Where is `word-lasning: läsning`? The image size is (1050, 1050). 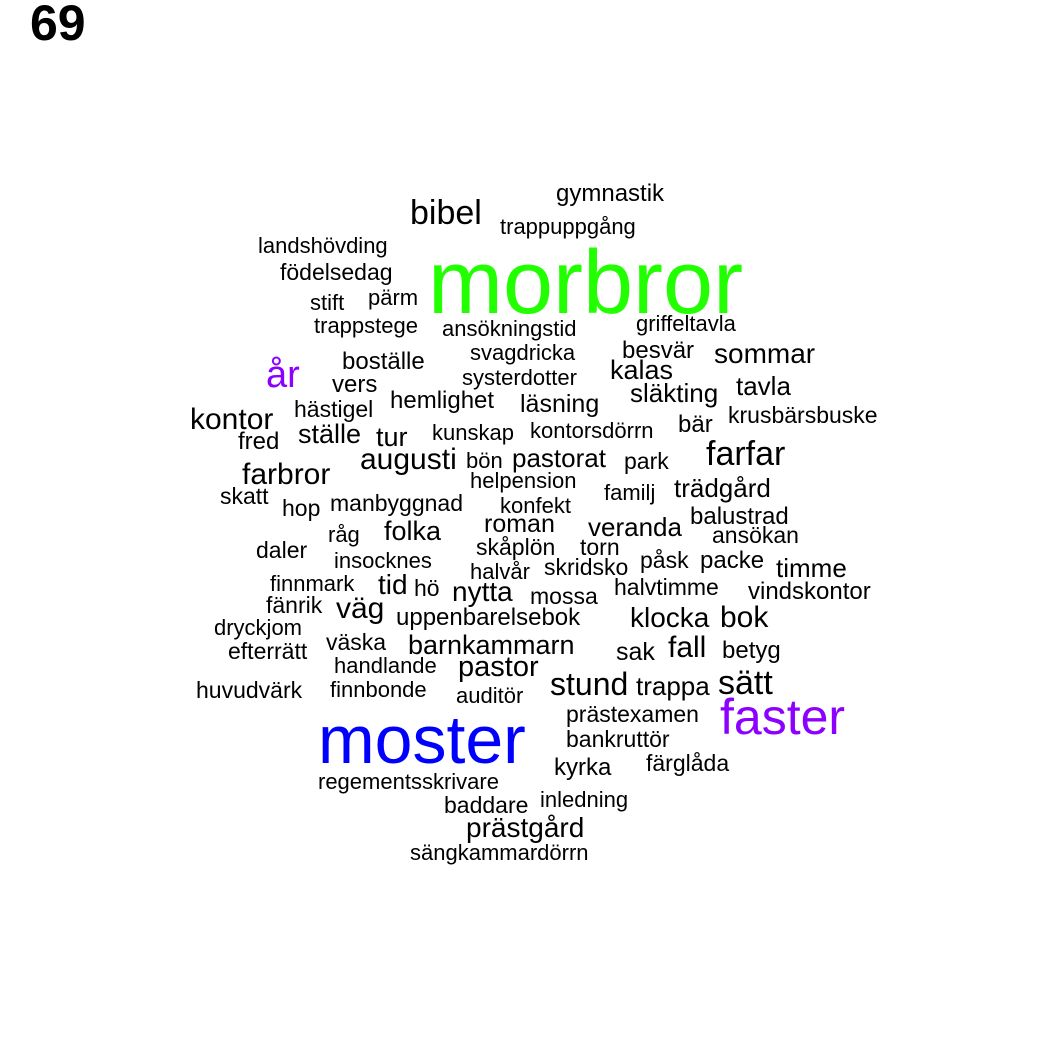
word-lasning: läsning is located at coordinates (560, 404).